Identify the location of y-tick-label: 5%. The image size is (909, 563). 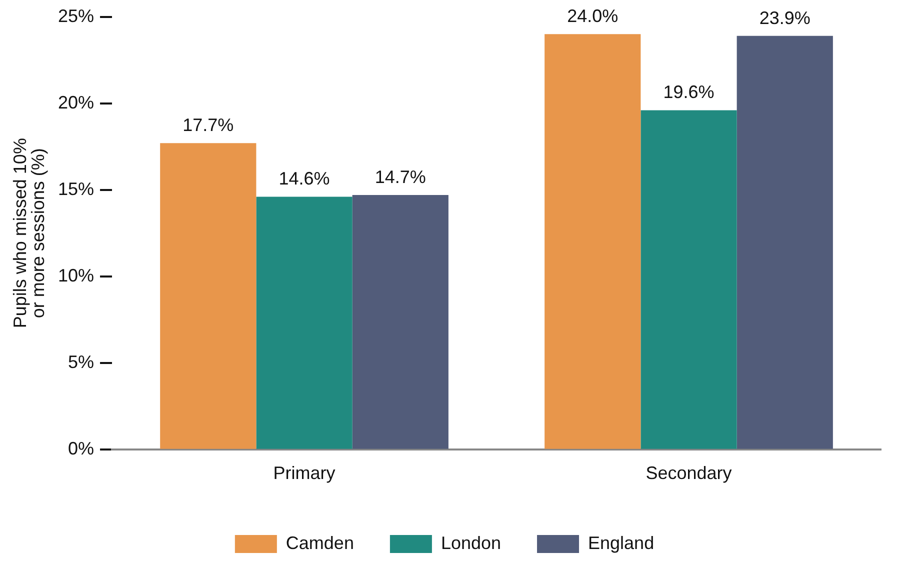
(81, 362).